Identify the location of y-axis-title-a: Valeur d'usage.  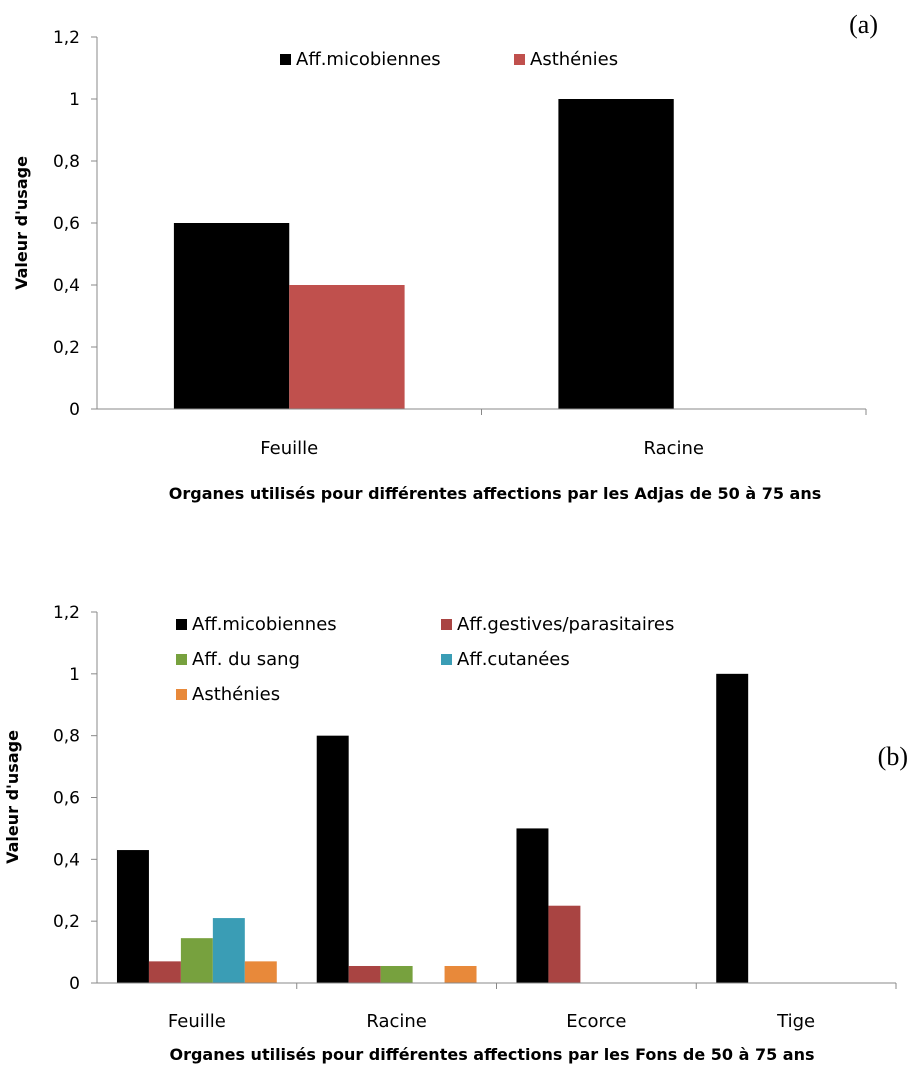
(21, 223).